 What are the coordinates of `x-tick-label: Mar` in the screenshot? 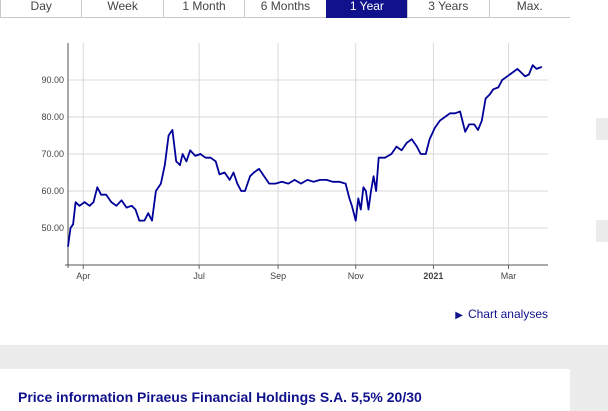 It's located at (509, 276).